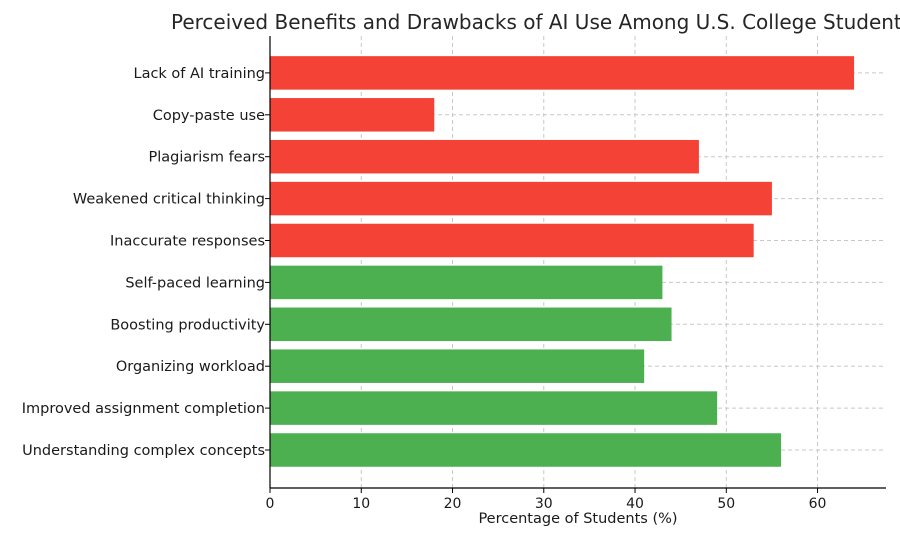  I want to click on category-label: Self-paced learning, so click(195, 283).